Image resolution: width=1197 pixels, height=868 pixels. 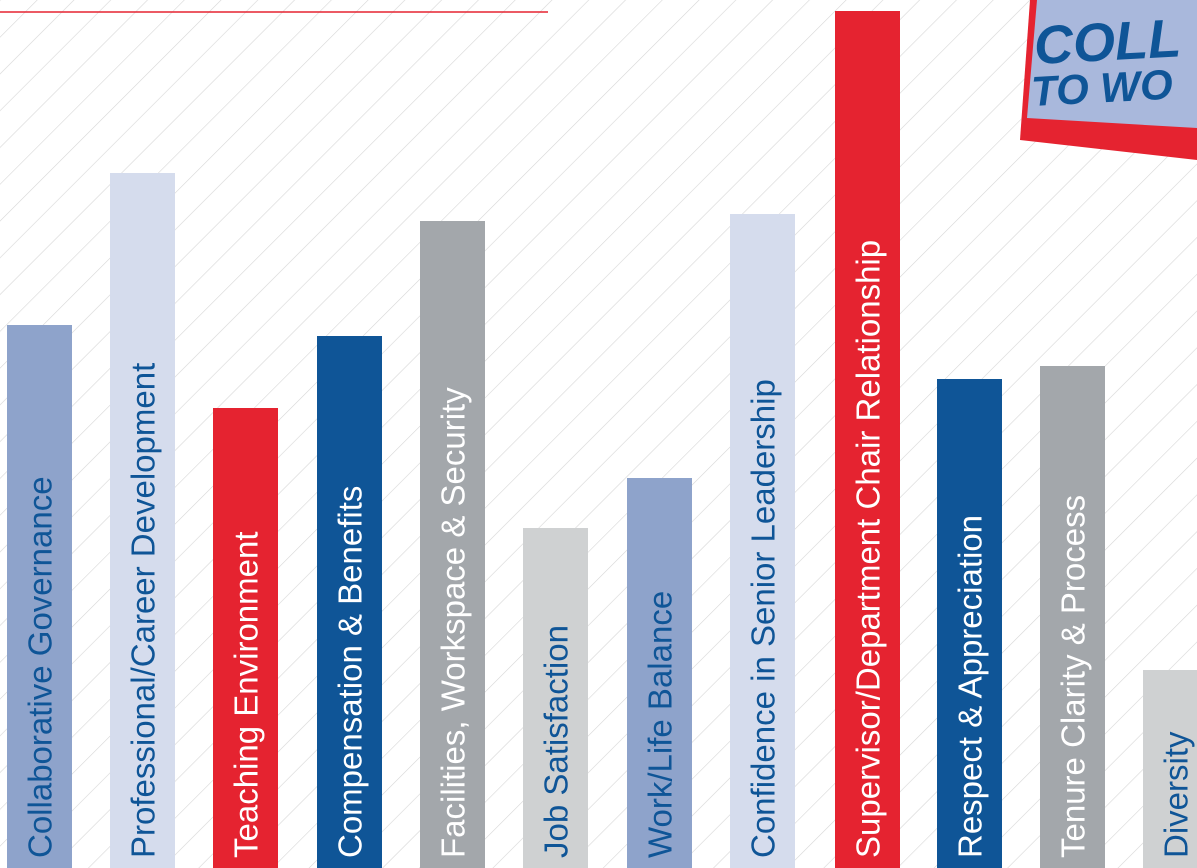 I want to click on bar-label: Professional/Career Development, so click(x=143, y=610).